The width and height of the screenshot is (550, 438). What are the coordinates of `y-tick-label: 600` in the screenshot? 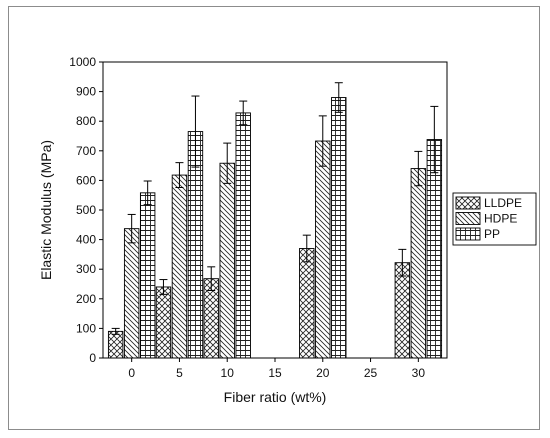 It's located at (86, 180).